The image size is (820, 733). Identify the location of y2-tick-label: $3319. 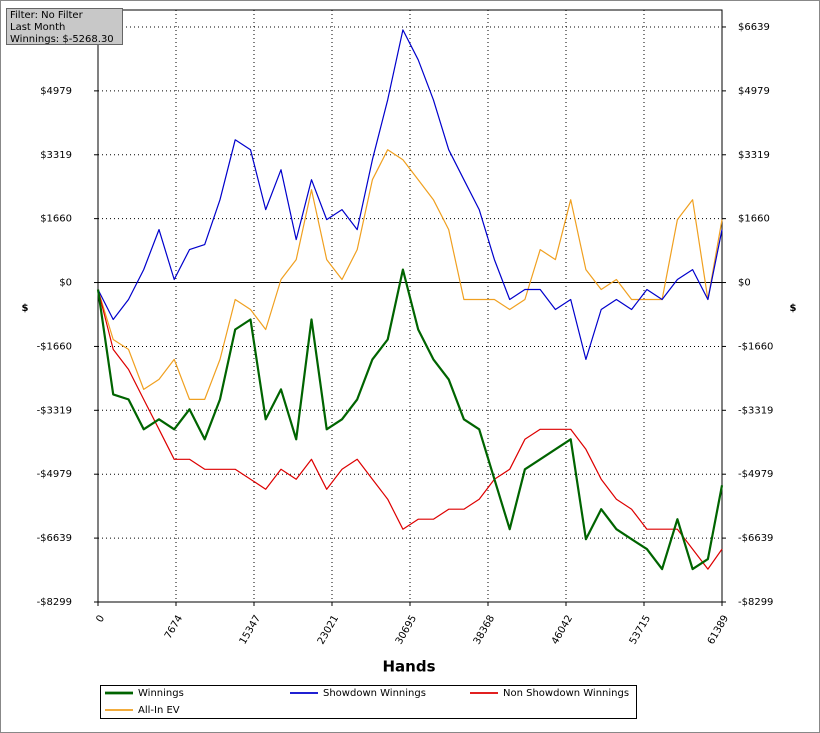
(754, 155).